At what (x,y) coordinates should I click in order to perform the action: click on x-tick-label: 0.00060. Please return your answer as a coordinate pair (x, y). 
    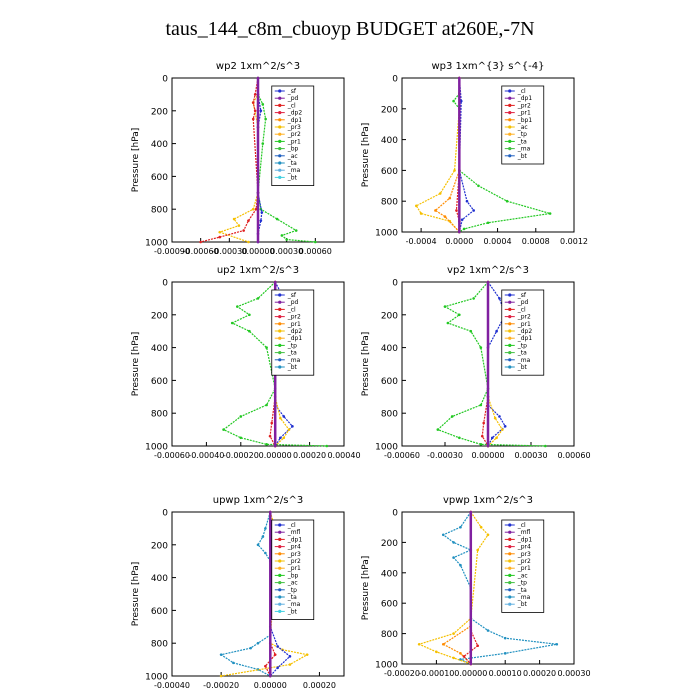
    Looking at the image, I should click on (315, 251).